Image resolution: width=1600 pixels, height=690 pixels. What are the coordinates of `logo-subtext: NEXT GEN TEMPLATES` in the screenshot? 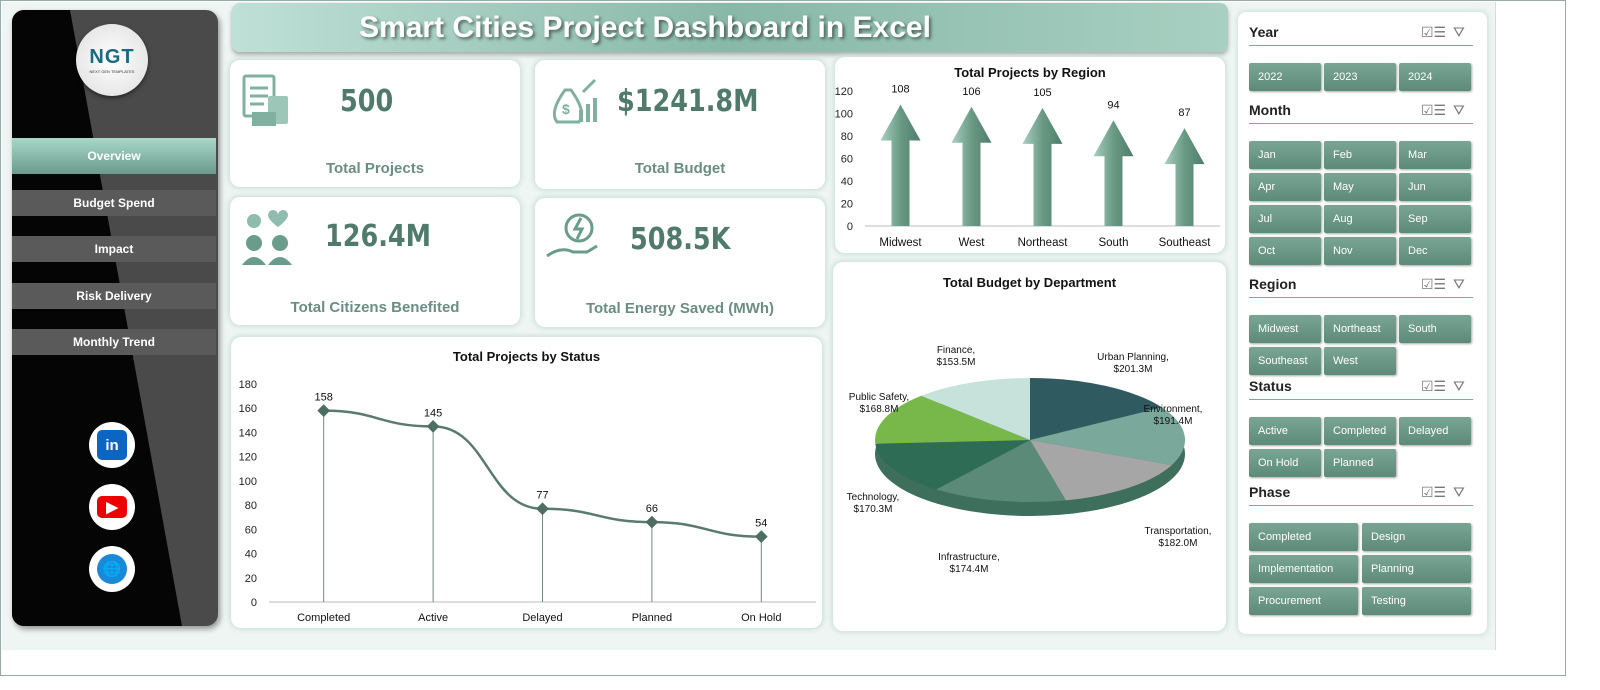 It's located at (112, 71).